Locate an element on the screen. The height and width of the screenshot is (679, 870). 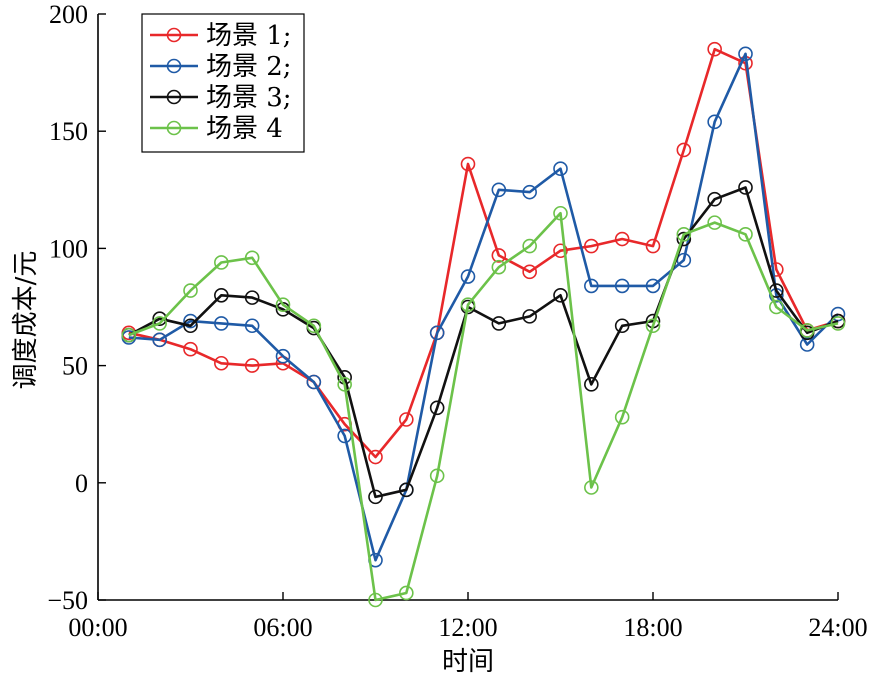
legend-item: 场景 4 is located at coordinates (216, 129).